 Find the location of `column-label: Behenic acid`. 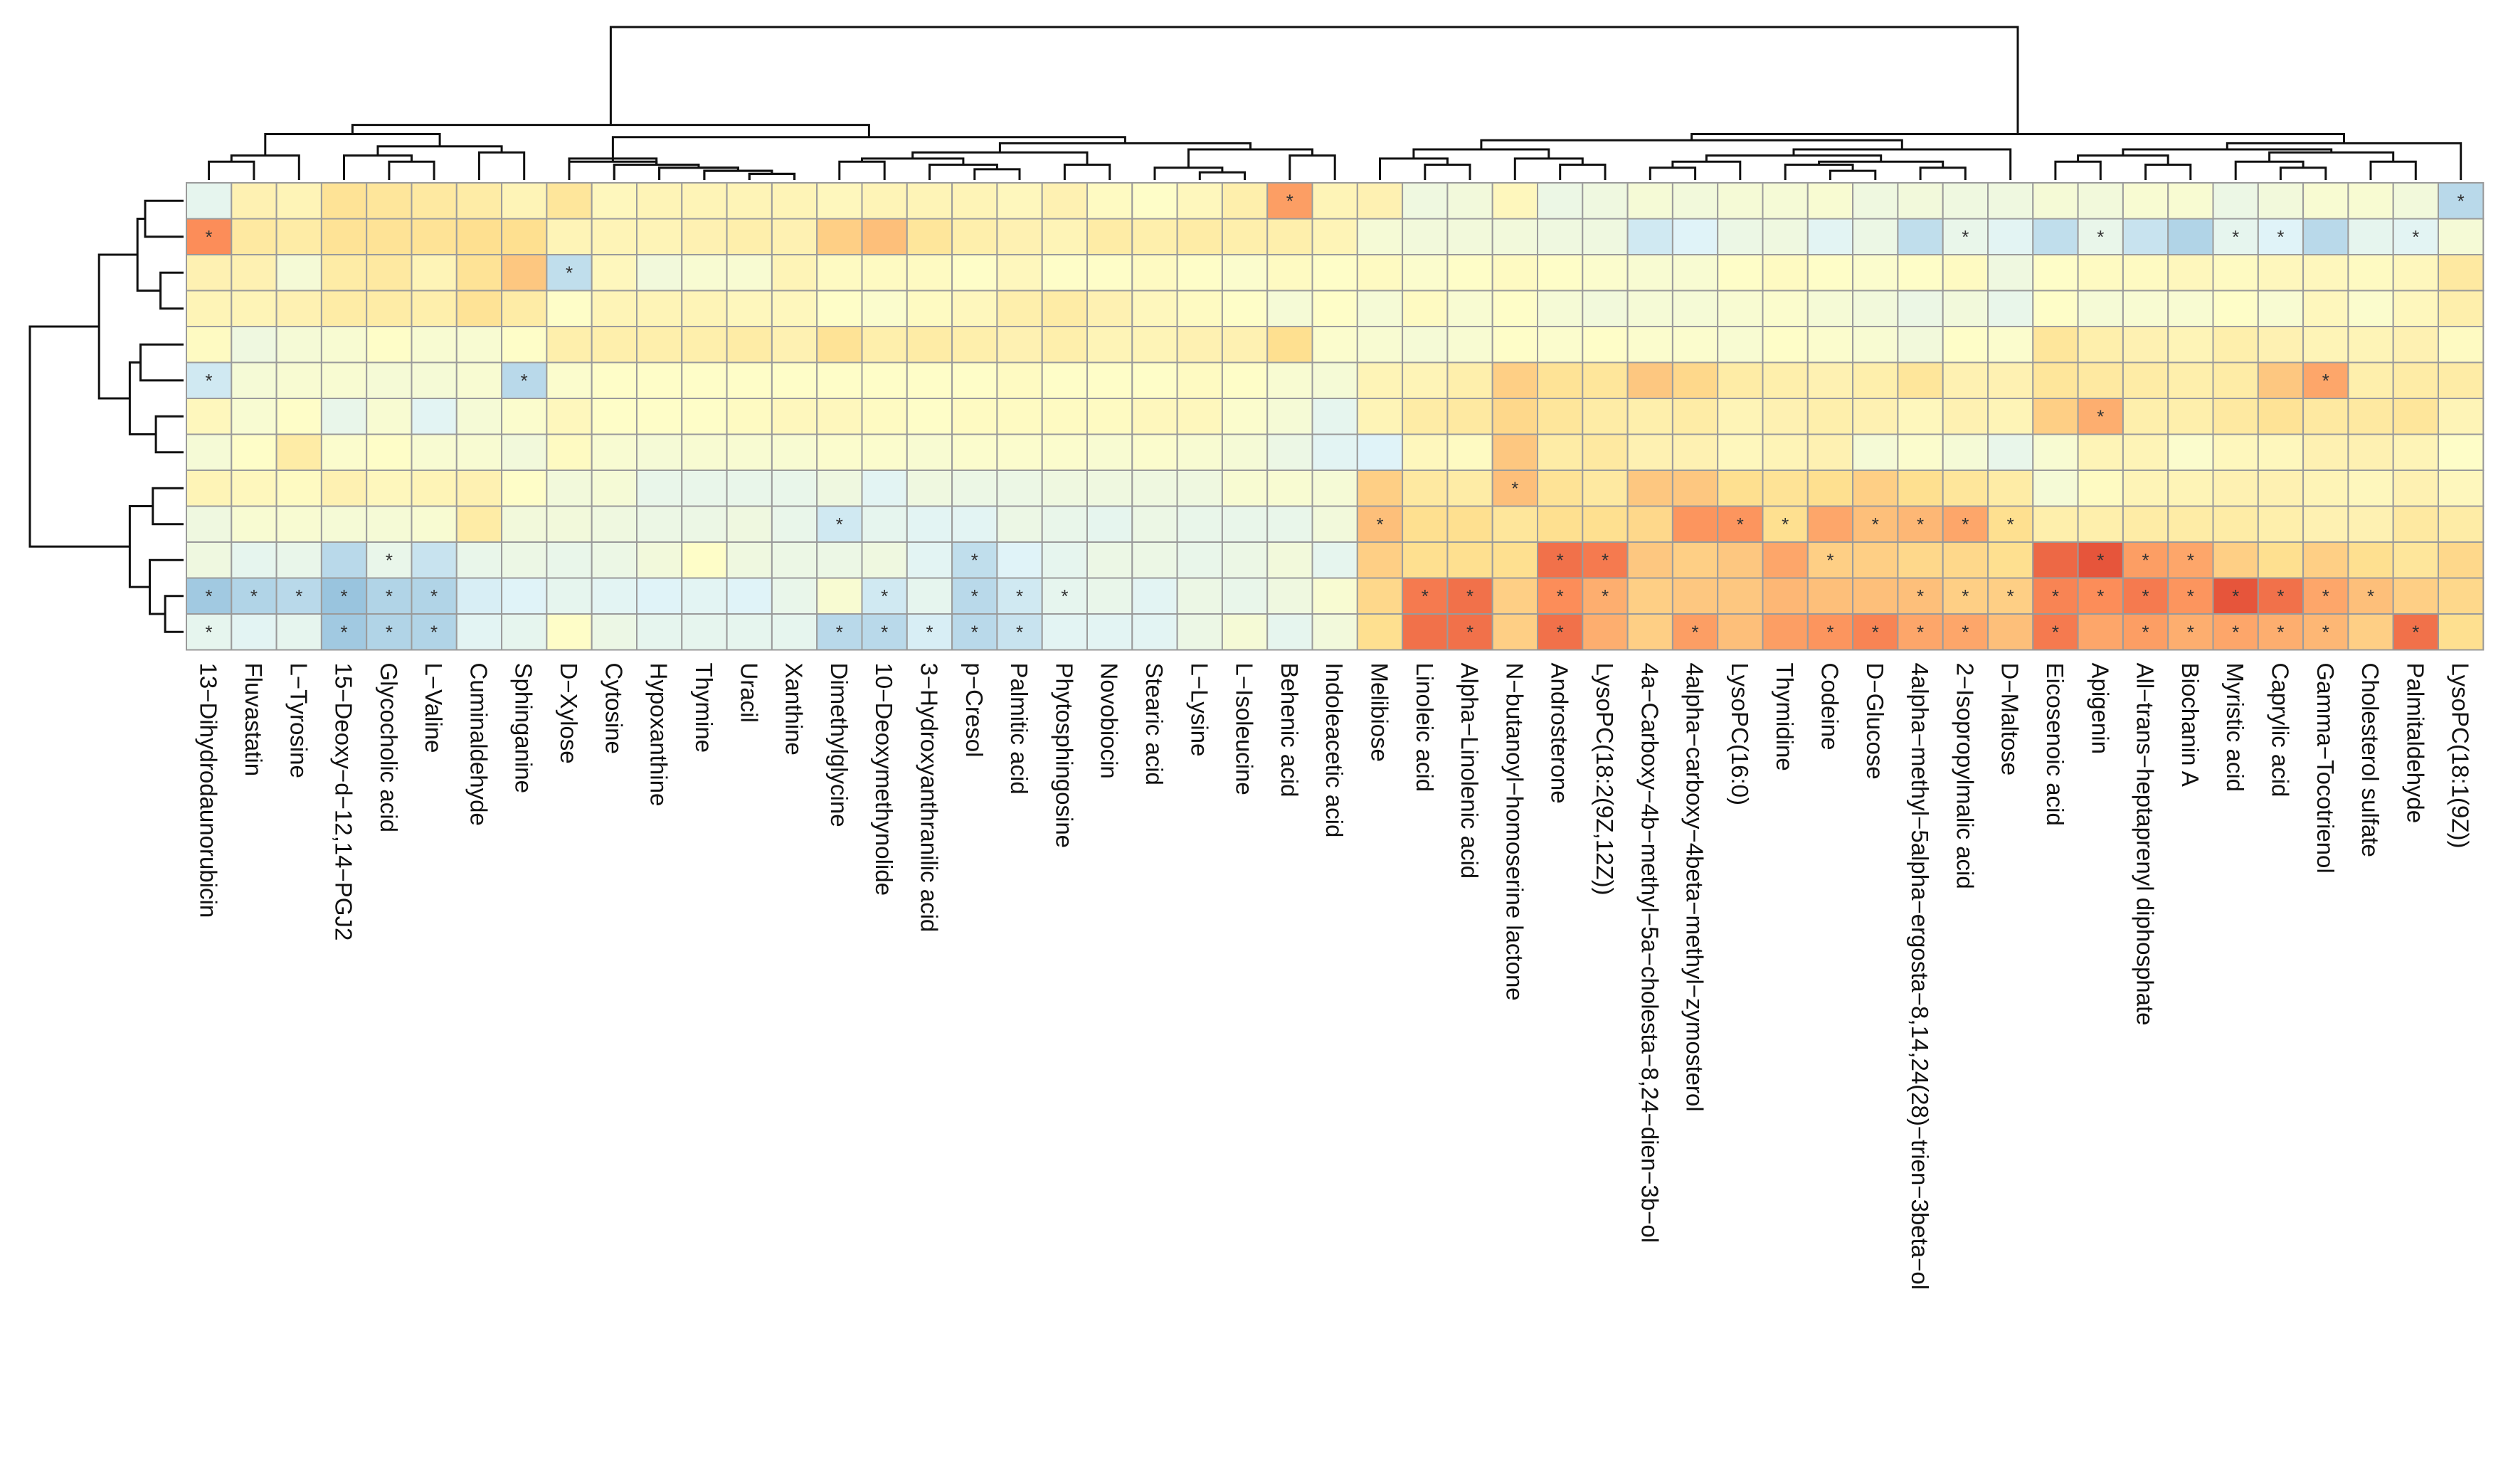

column-label: Behenic acid is located at coordinates (1289, 730).